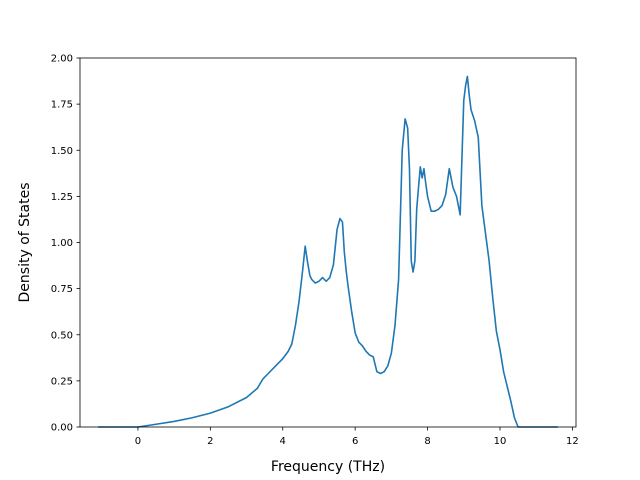 This screenshot has width=640, height=480. I want to click on x-tick-label: 2, so click(210, 441).